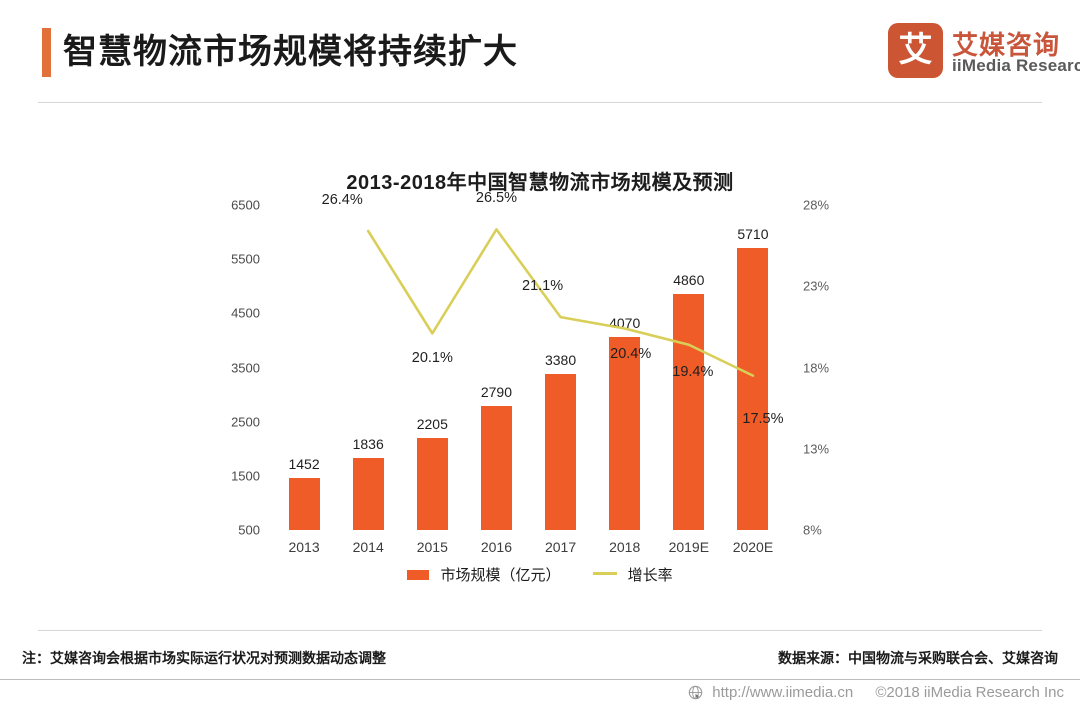 This screenshot has width=1080, height=704. I want to click on globe-icon, so click(695, 694).